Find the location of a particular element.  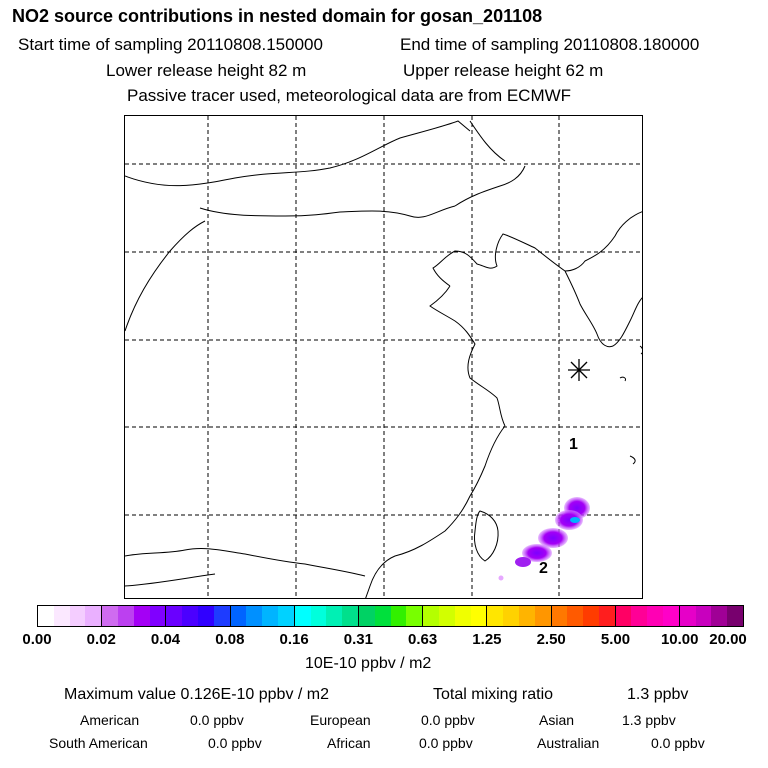

color-scale-bar is located at coordinates (390, 616).